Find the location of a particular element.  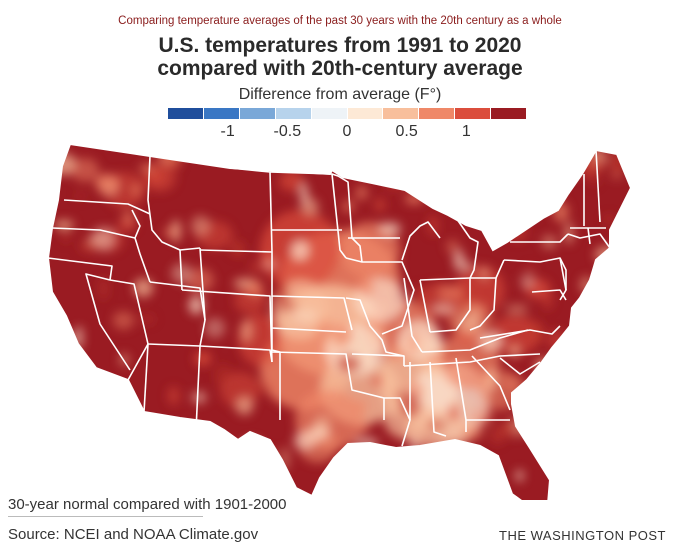

source-credit: Source: NCEI and NOAA Climate.gov is located at coordinates (133, 534).